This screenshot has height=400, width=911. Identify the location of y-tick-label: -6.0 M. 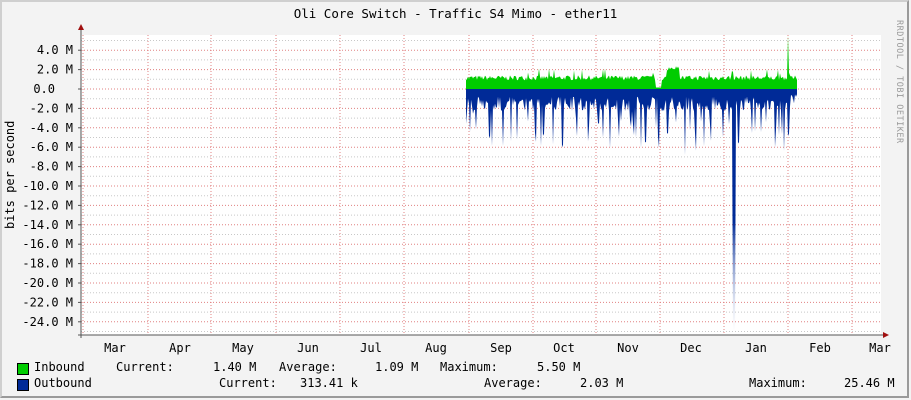
(51, 147).